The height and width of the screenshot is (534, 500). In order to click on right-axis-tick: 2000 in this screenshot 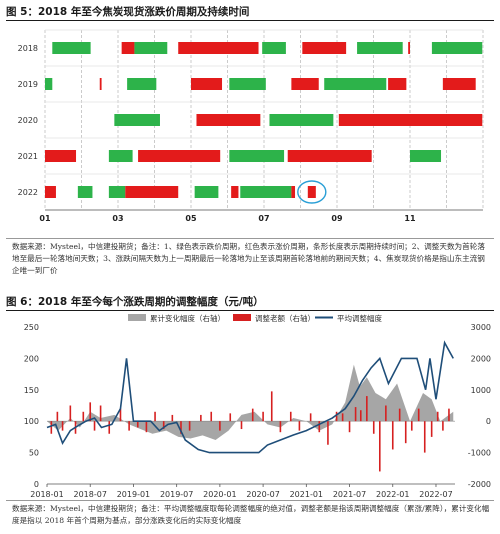, I will do `click(481, 358)`.